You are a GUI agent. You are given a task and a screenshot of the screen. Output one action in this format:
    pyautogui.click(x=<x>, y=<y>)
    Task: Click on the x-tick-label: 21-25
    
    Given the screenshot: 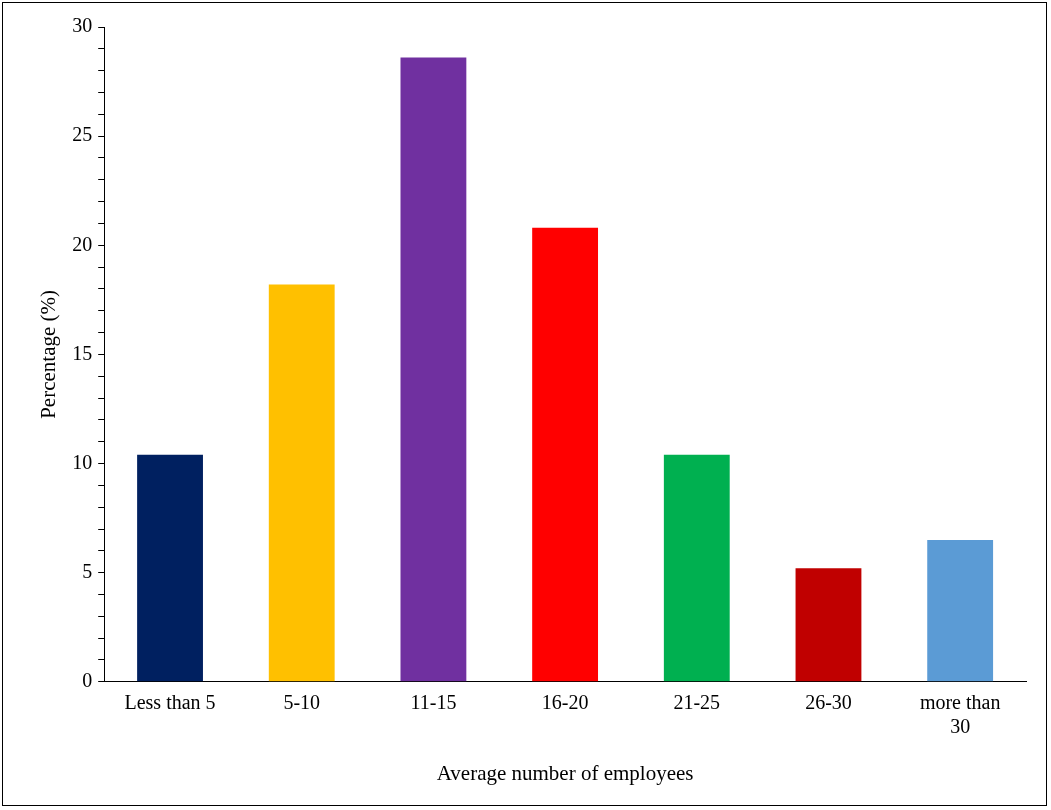 What is the action you would take?
    pyautogui.click(x=697, y=702)
    